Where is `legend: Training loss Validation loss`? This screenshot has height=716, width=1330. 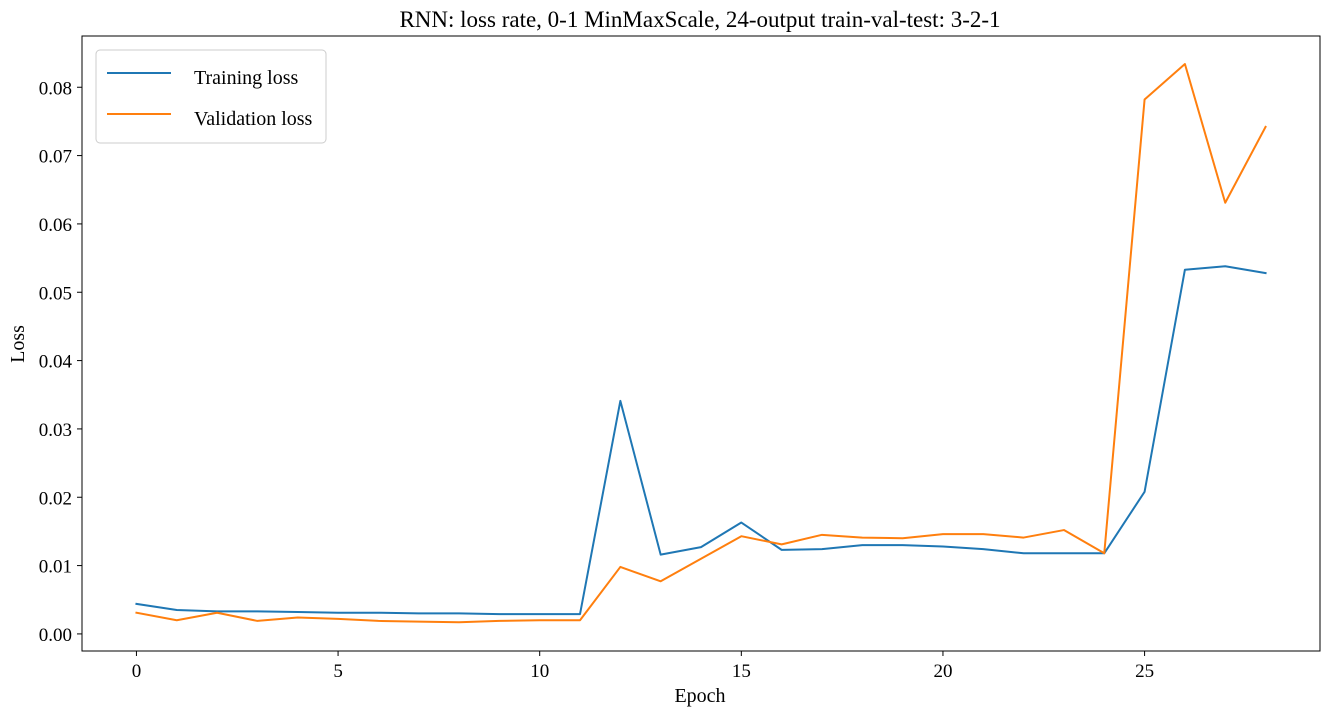
legend: Training loss Validation loss is located at coordinates (211, 96).